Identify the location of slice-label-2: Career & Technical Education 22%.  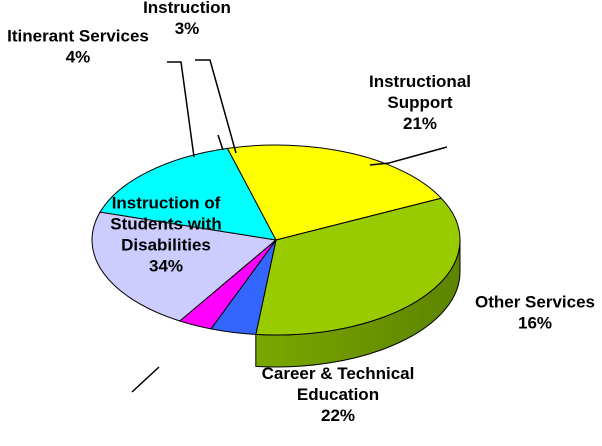
(338, 394).